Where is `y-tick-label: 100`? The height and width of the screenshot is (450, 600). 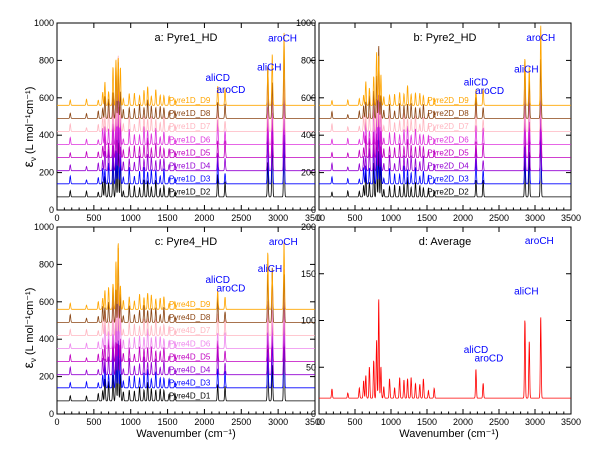 y-tick-label: 100 is located at coordinates (308, 321).